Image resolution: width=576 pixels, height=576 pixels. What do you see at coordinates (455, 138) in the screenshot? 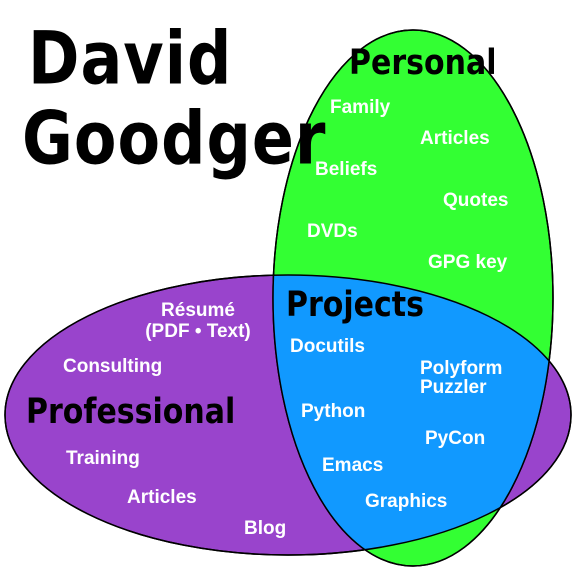
I see `link-personal-articles: Articles` at bounding box center [455, 138].